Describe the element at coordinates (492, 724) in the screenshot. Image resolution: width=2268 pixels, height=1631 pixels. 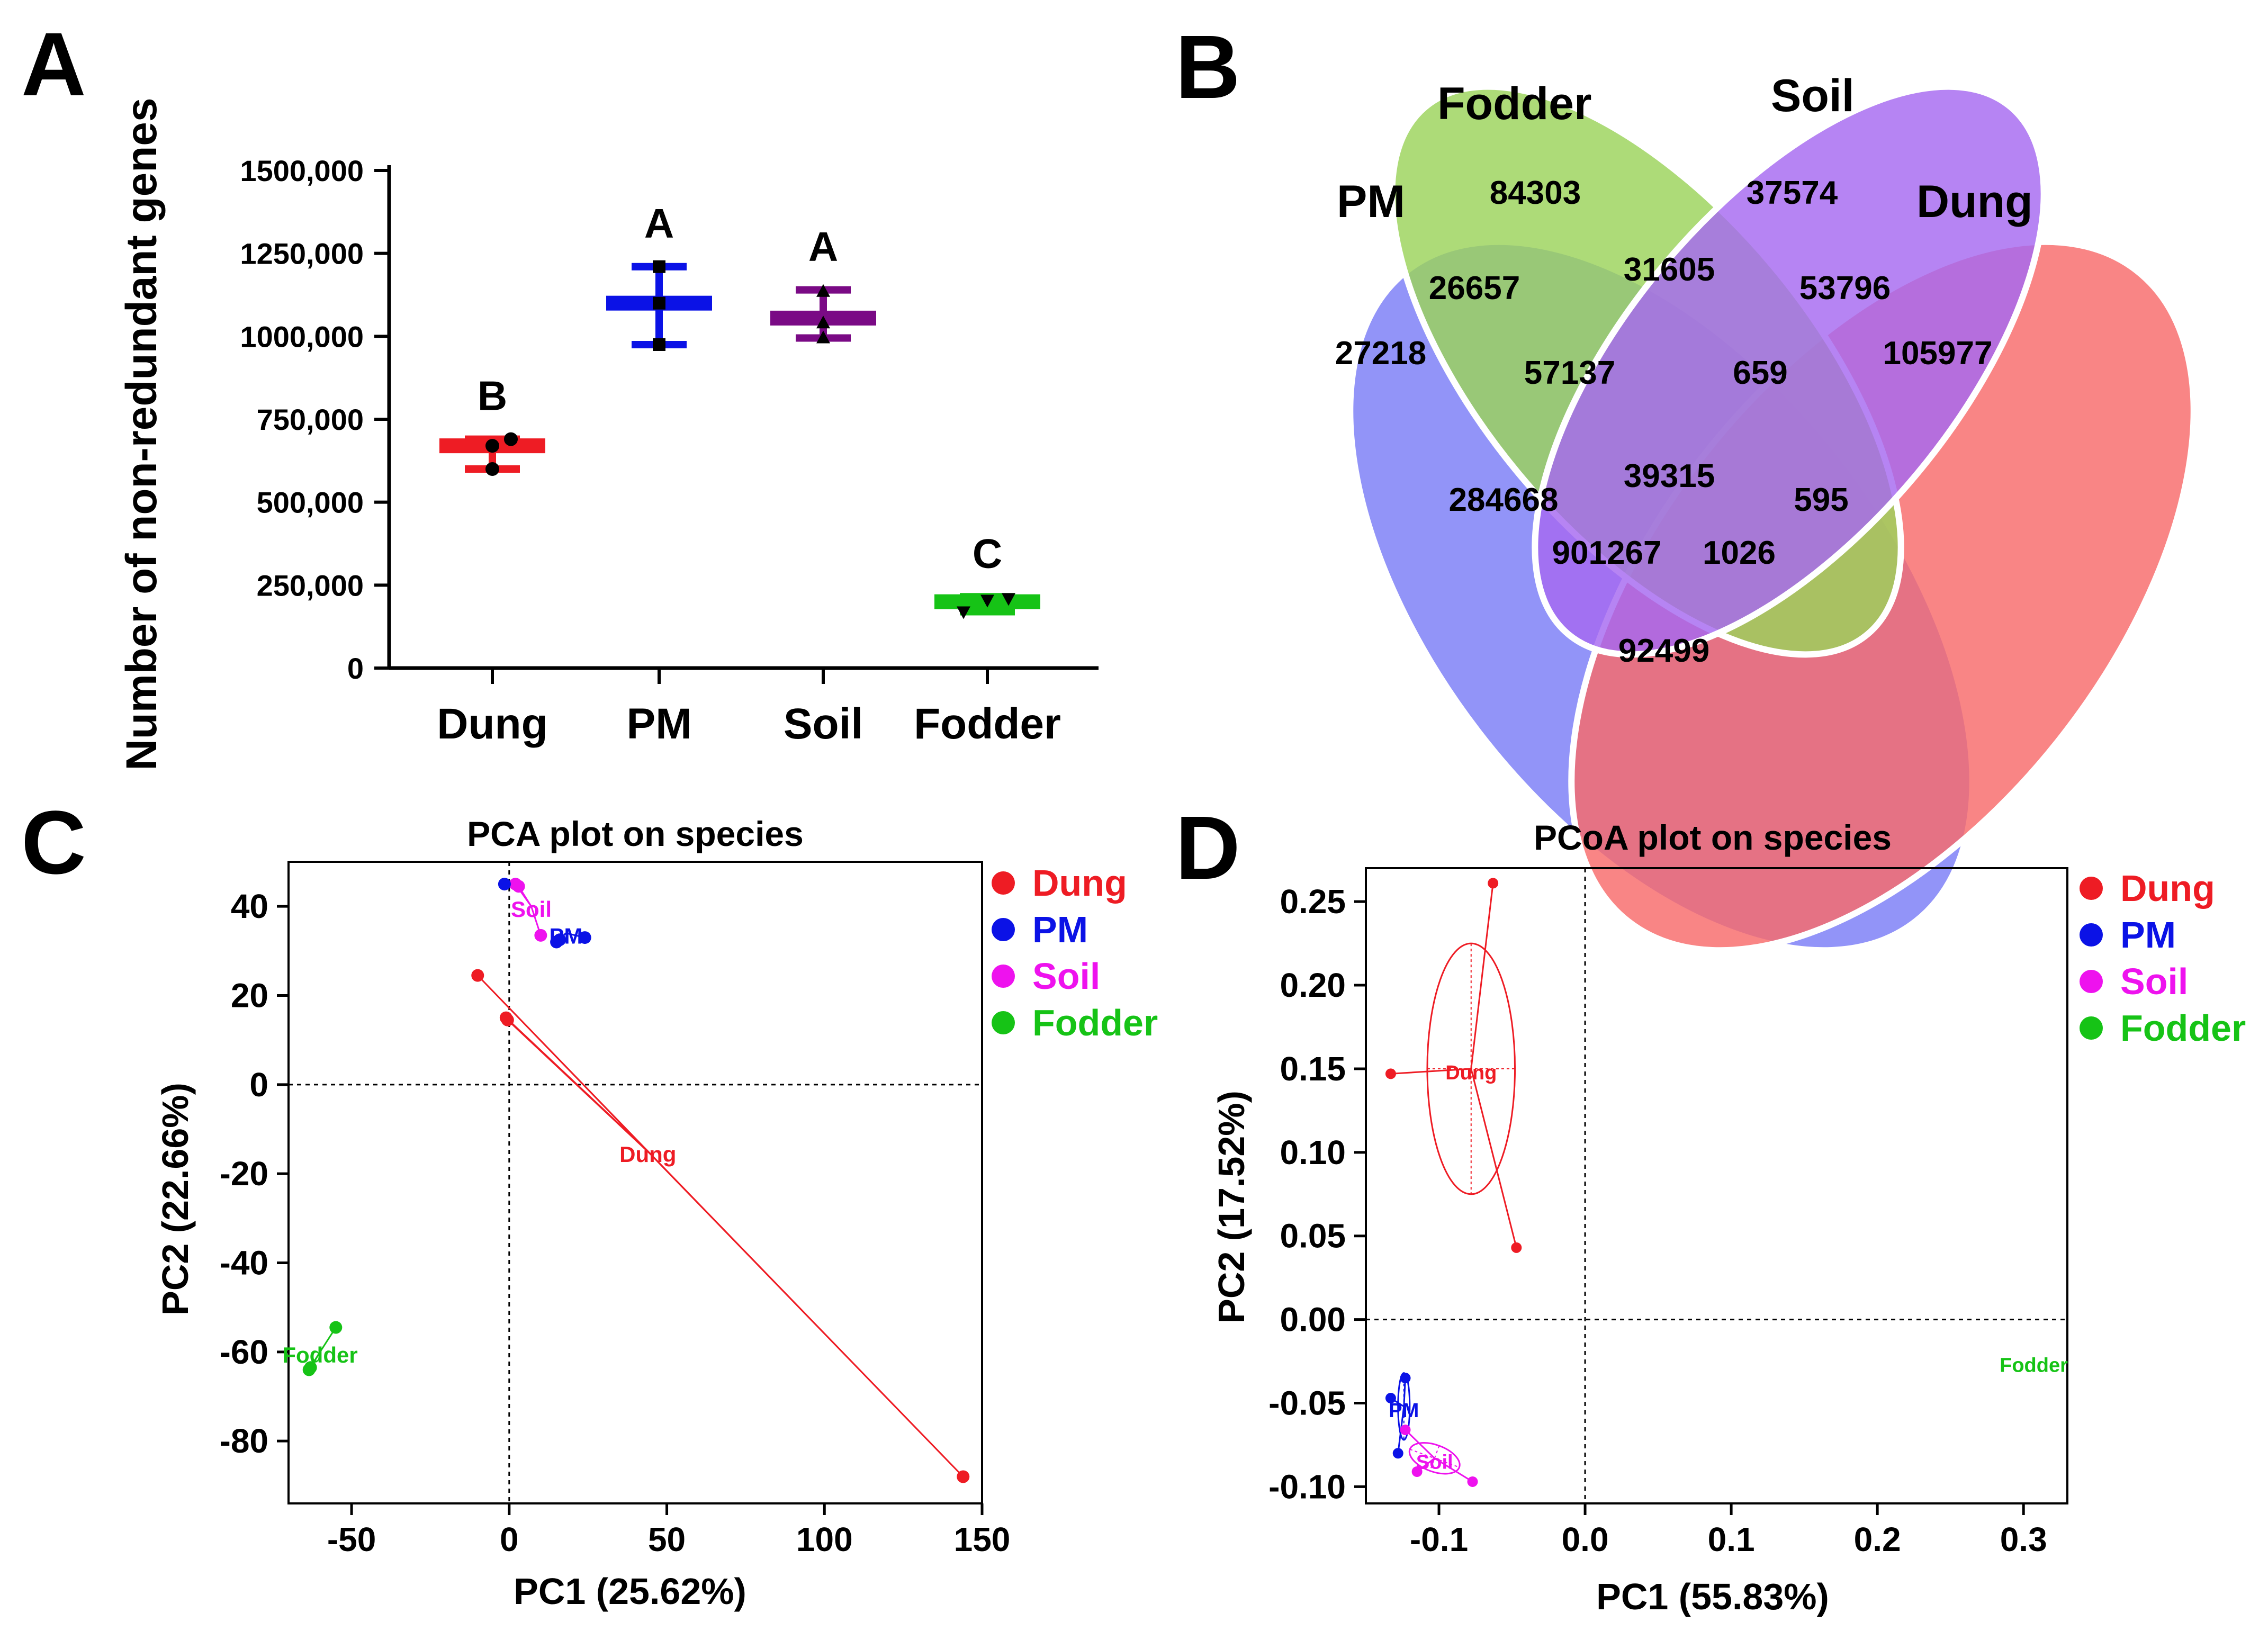
I see `category-label: Dung` at that location.